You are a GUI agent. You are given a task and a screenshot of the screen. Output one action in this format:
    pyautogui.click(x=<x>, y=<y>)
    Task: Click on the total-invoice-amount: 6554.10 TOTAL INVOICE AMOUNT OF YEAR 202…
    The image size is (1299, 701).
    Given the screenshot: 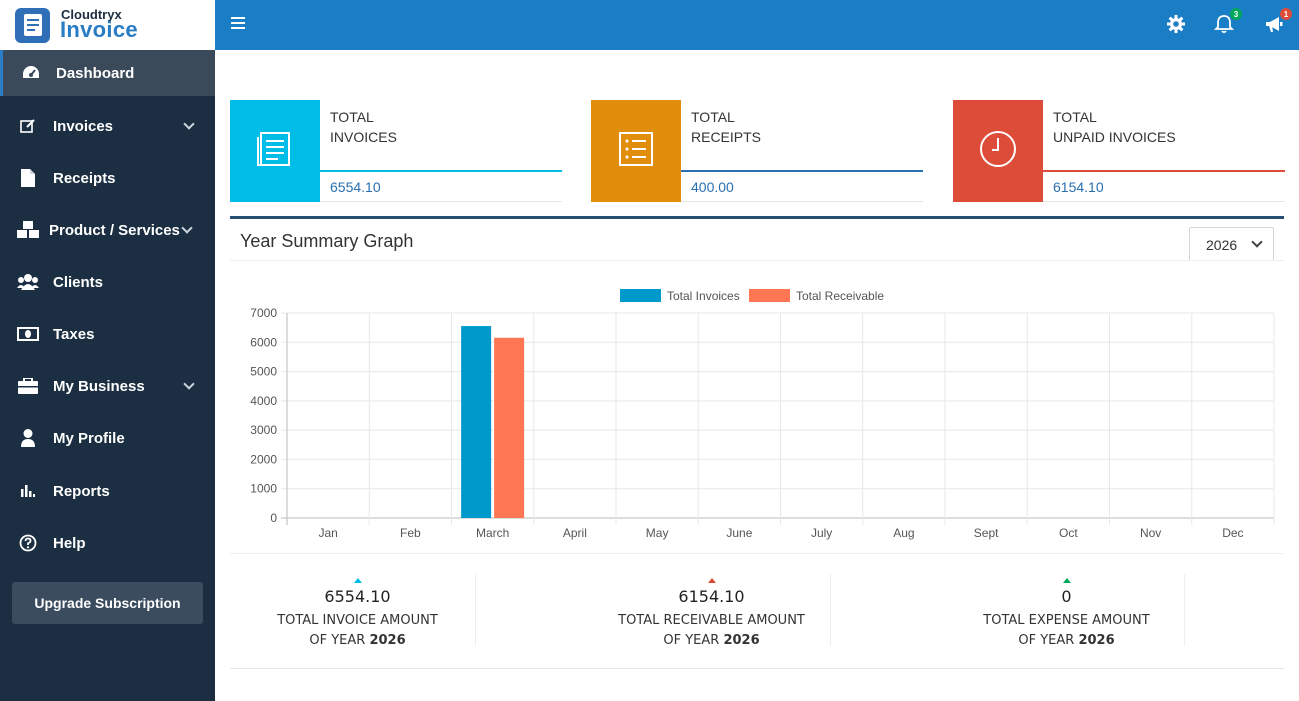 What is the action you would take?
    pyautogui.click(x=357, y=611)
    